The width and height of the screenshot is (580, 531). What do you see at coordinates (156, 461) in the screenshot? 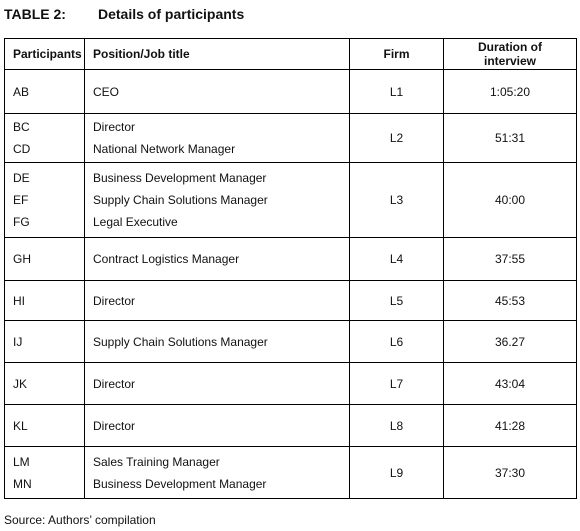
I see `position: Sales Training Manager` at bounding box center [156, 461].